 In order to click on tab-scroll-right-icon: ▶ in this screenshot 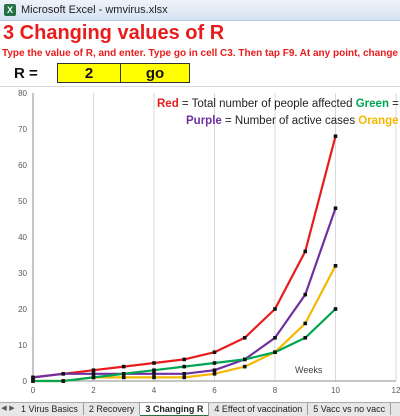, I will do `click(12, 408)`.